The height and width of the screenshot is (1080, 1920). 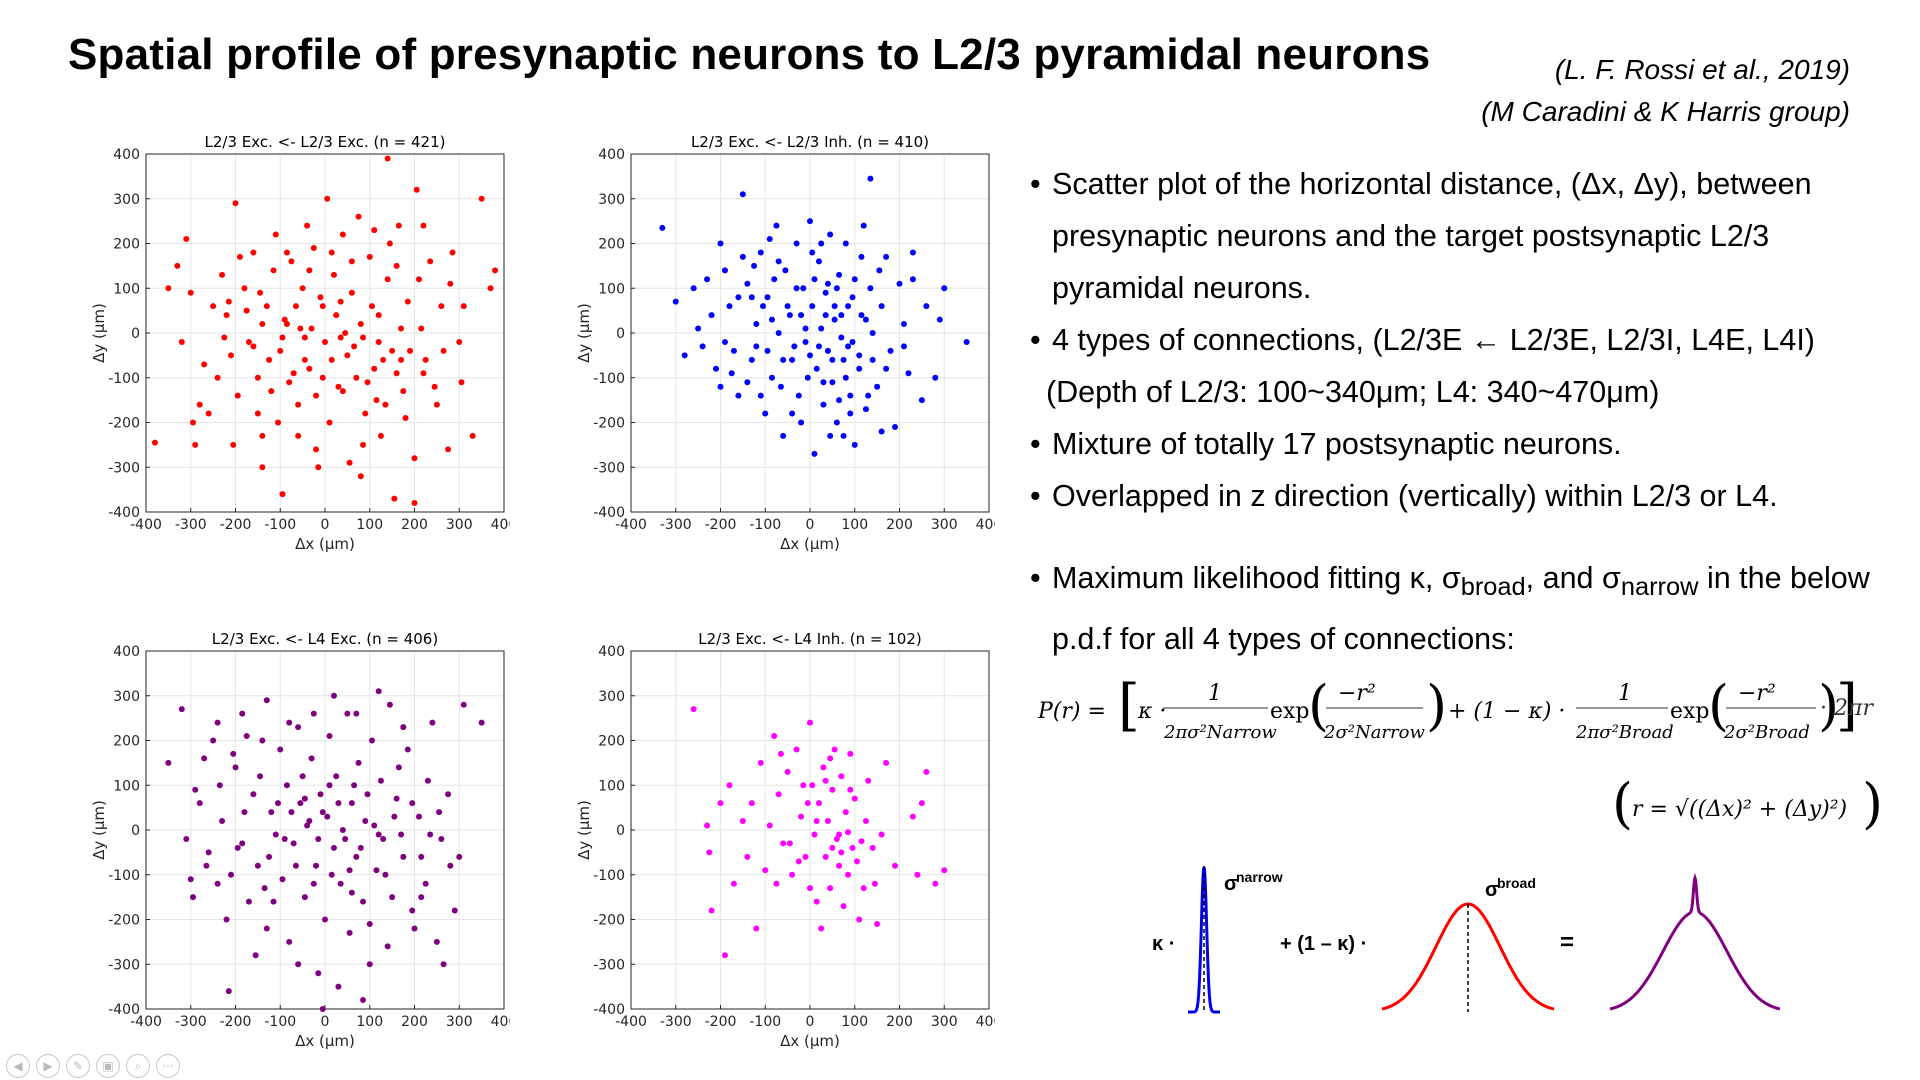 What do you see at coordinates (500, 525) in the screenshot?
I see `x-tick-label: 400` at bounding box center [500, 525].